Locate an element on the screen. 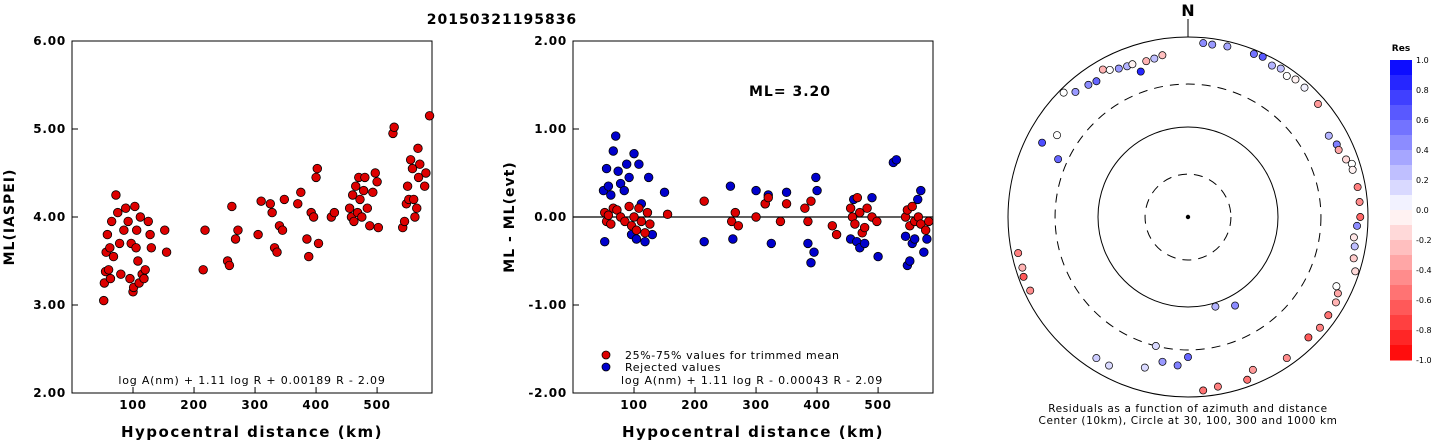 The height and width of the screenshot is (445, 1437). ring-30km is located at coordinates (1188, 217).